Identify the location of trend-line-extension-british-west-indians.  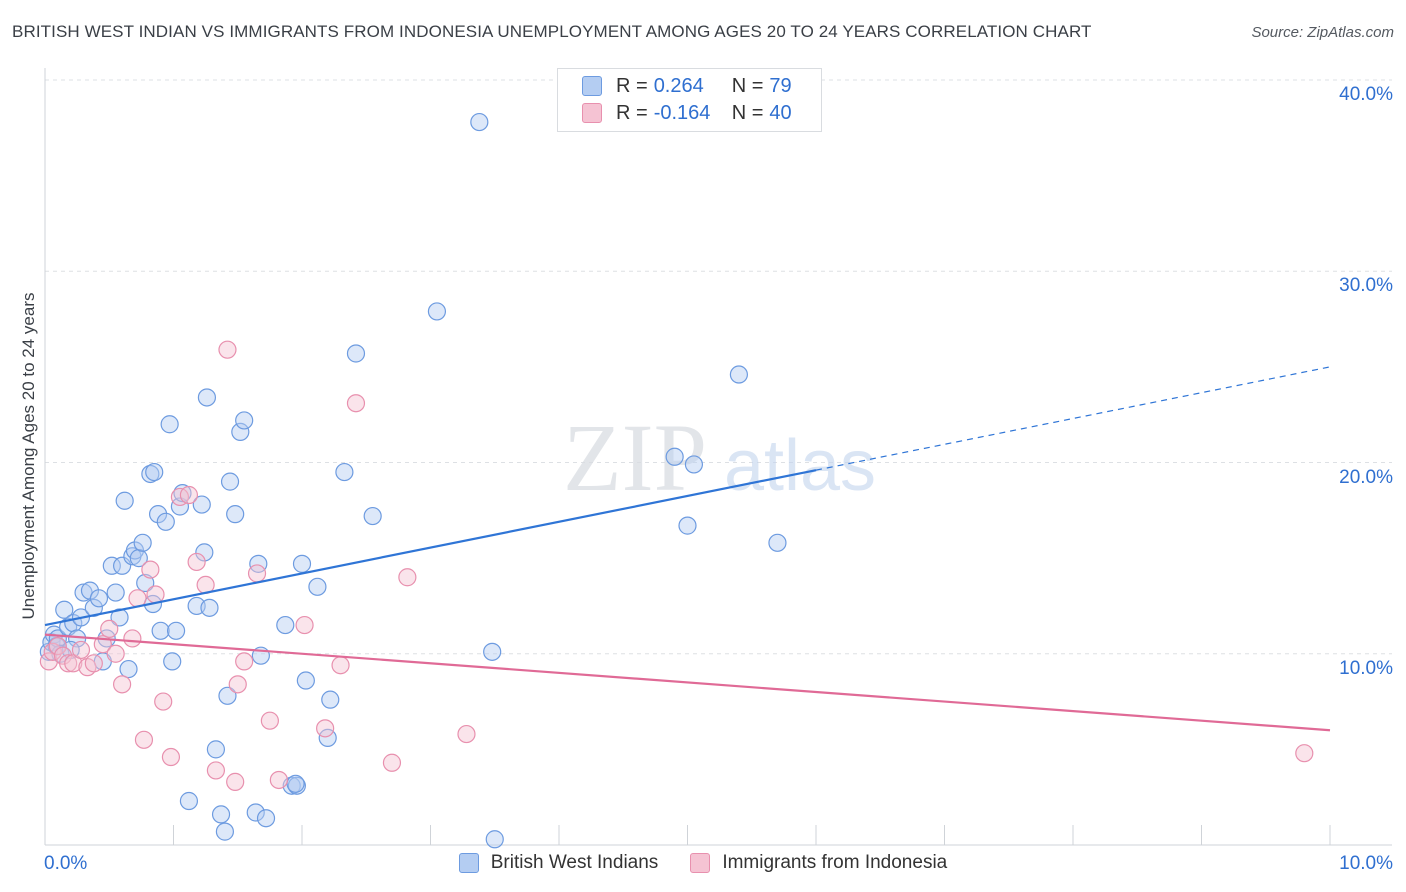
(1073, 418).